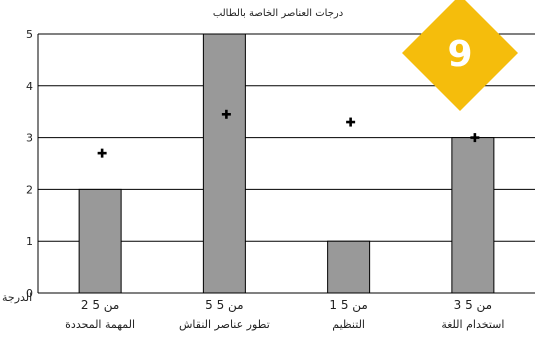 The image size is (535, 339). What do you see at coordinates (29, 189) in the screenshot?
I see `y-tick-label: 2` at bounding box center [29, 189].